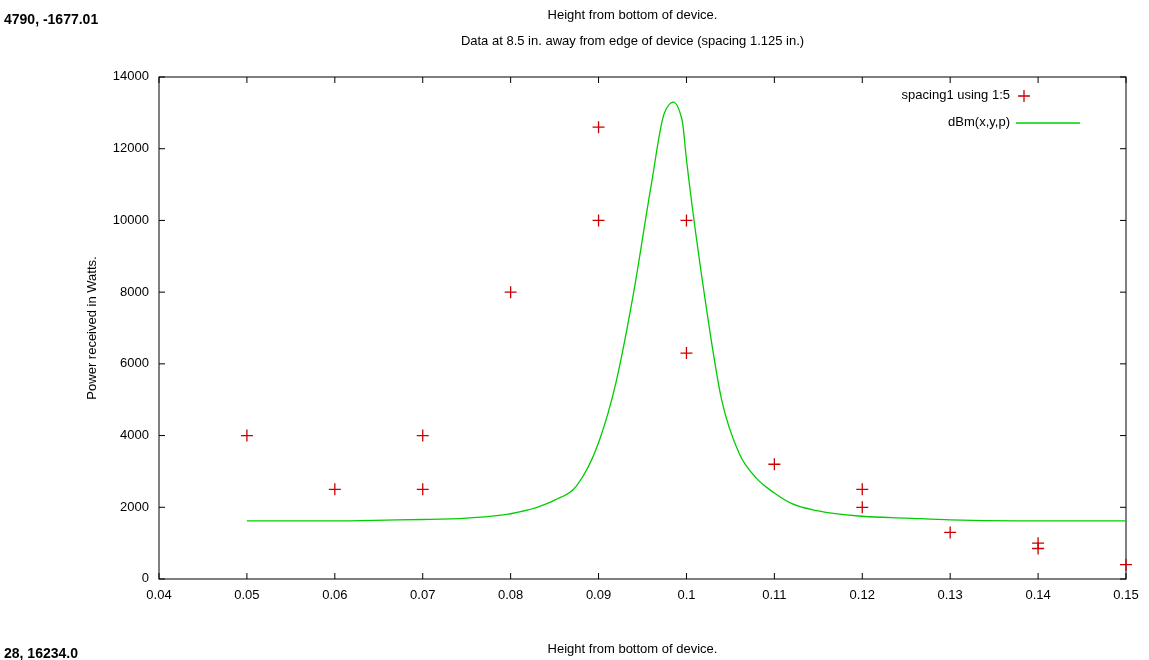  Describe the element at coordinates (862, 594) in the screenshot. I see `x-tick-label: 0.12` at that location.